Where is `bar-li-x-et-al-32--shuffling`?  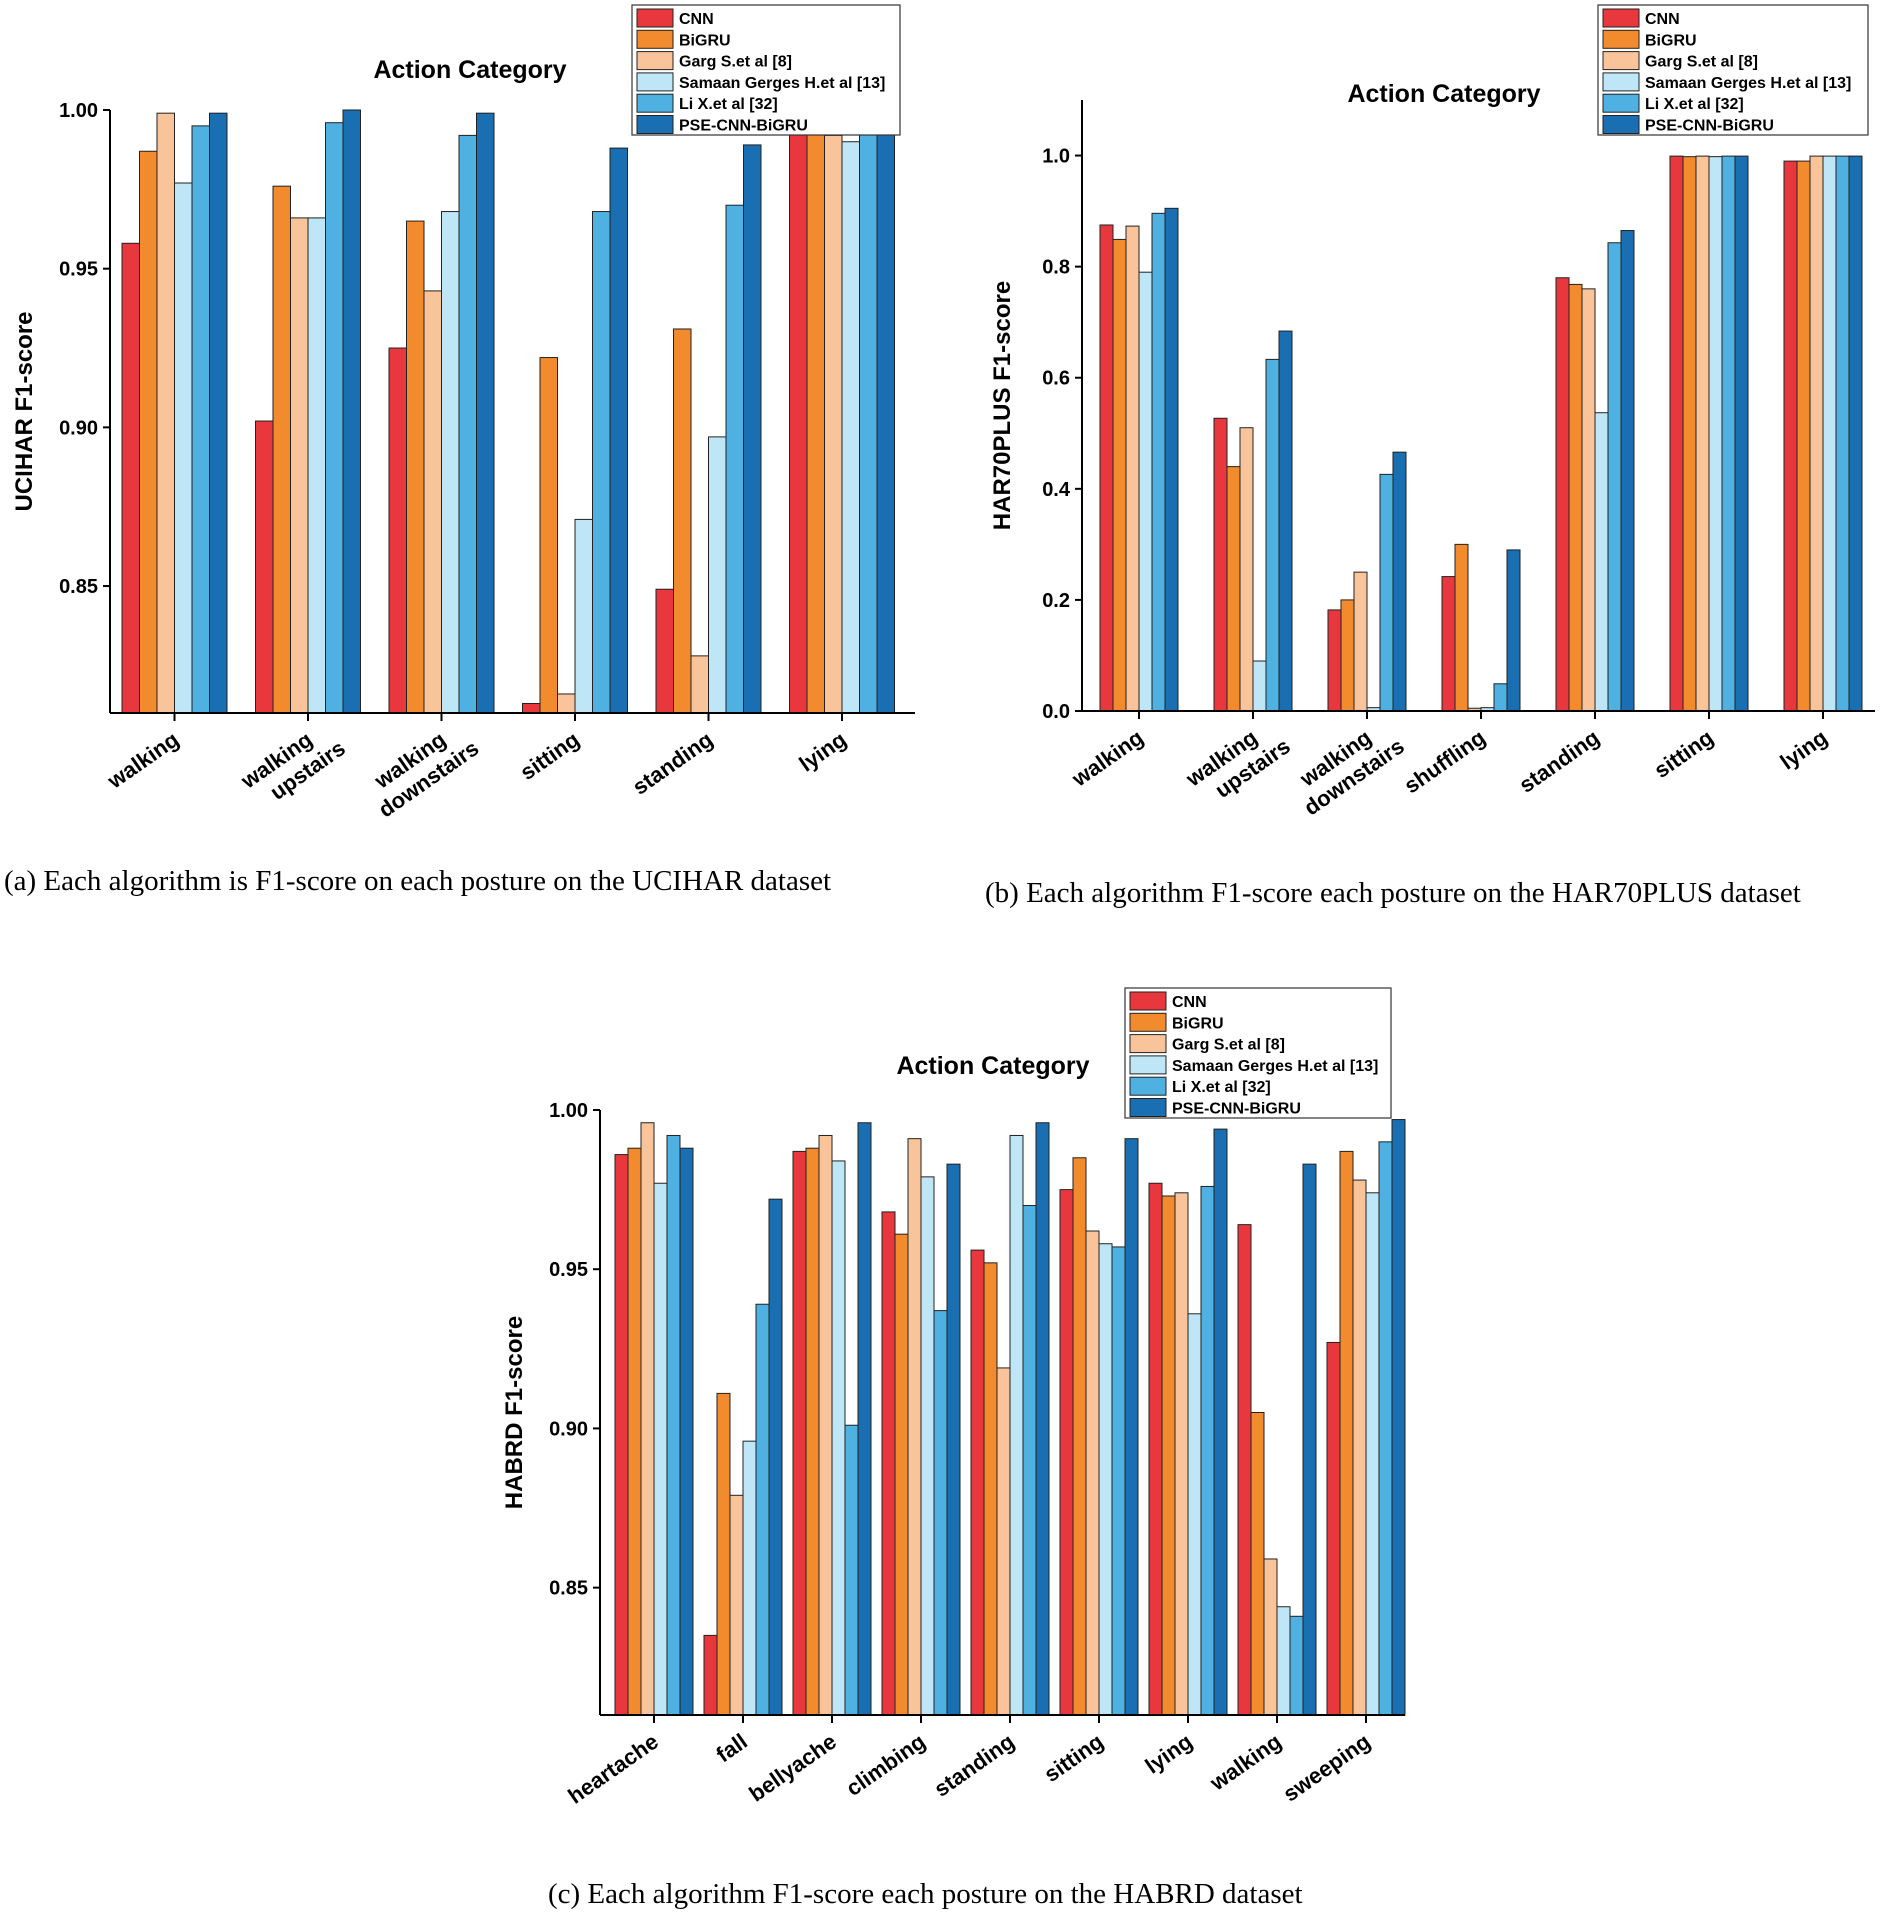
bar-li-x-et-al-32--shuffling is located at coordinates (1500, 697).